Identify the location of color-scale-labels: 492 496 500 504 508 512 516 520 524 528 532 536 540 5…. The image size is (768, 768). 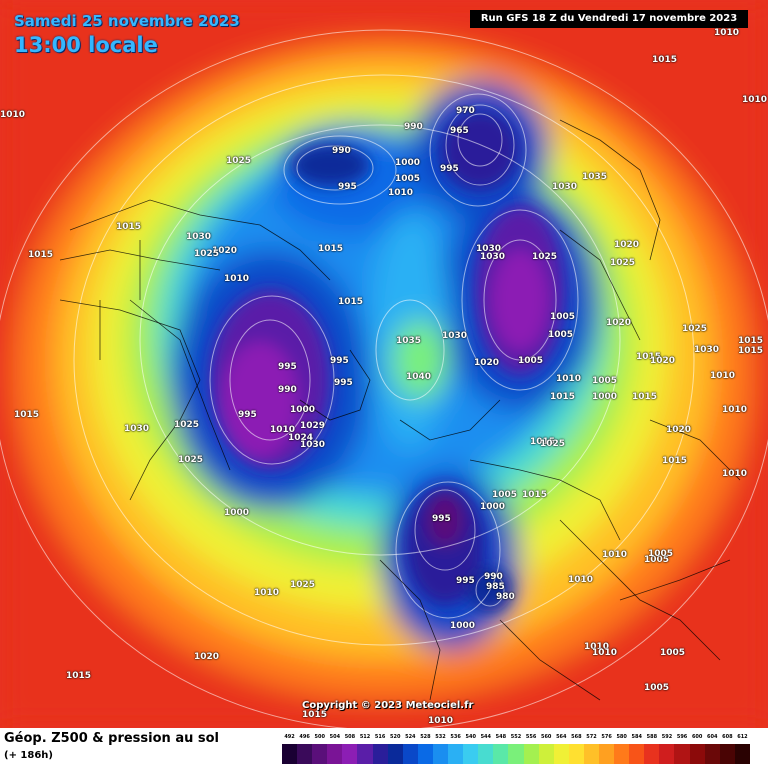
(516, 739).